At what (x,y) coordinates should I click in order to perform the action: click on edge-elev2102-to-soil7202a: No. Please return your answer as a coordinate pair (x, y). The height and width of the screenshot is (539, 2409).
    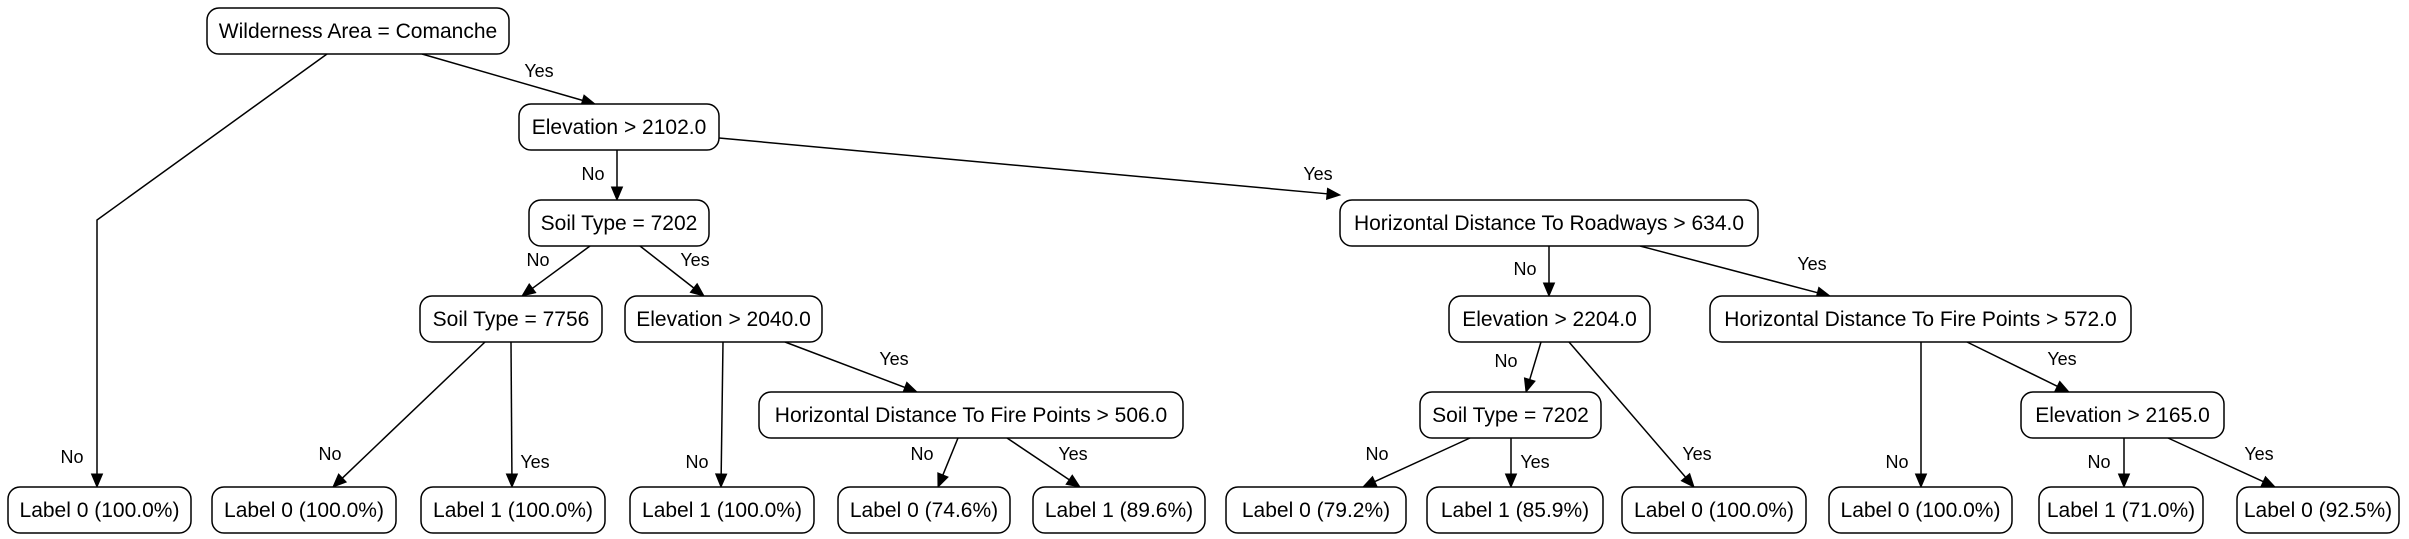
    Looking at the image, I should click on (602, 176).